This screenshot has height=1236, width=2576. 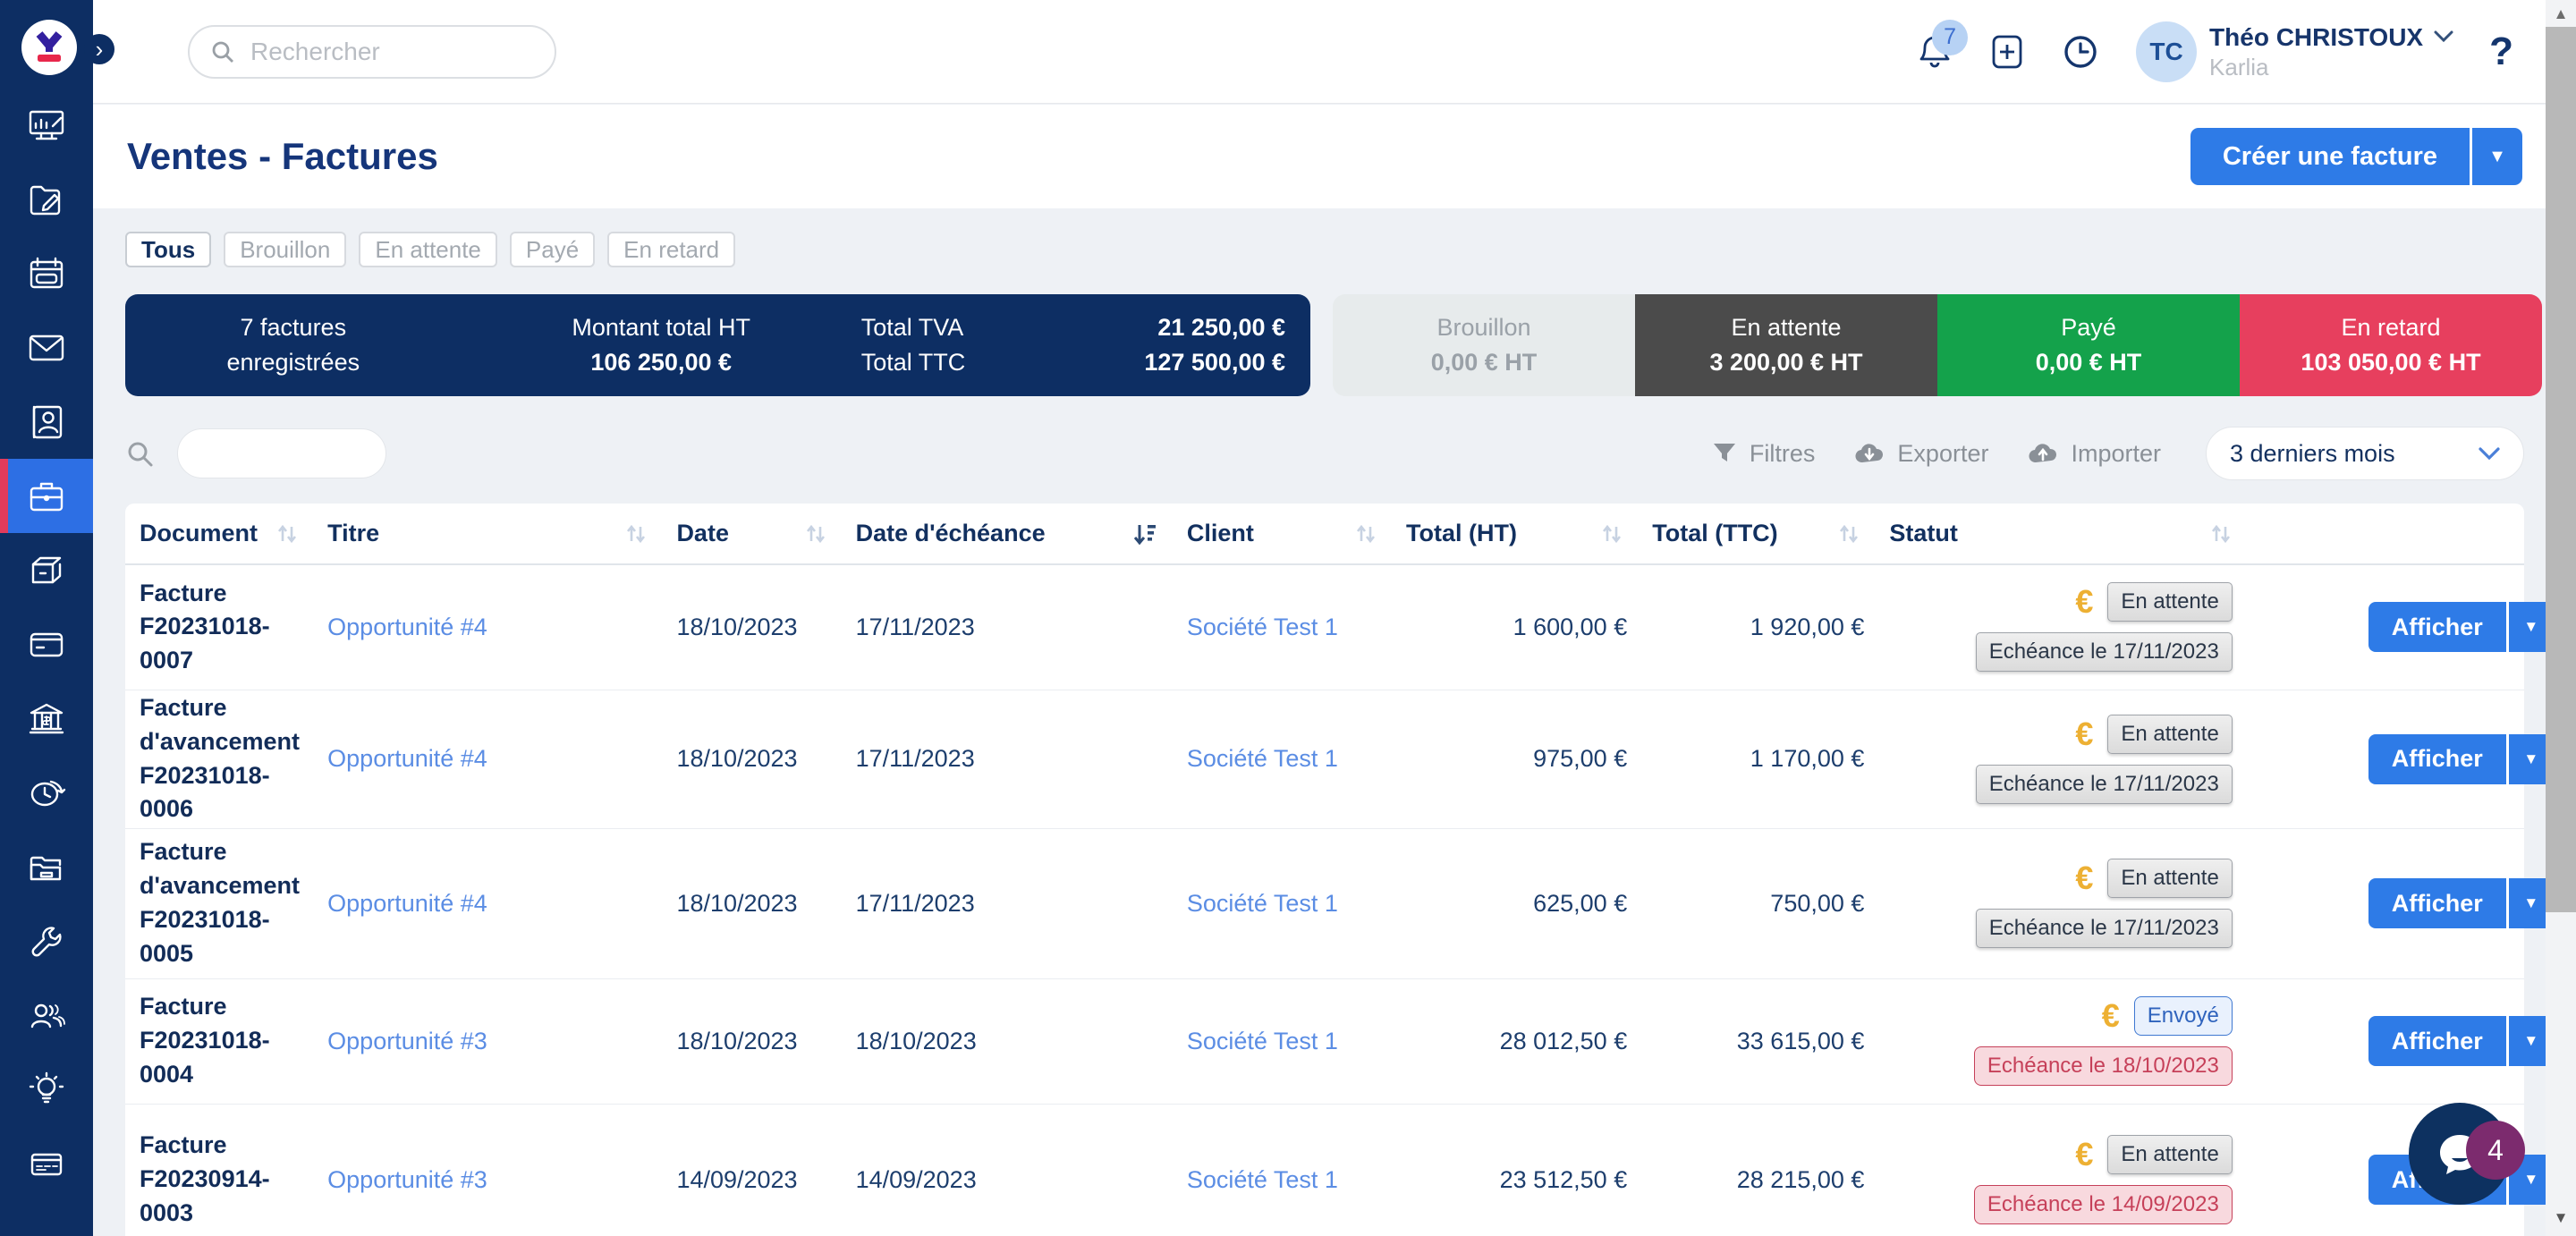 I want to click on col-total-ht: Total (HT), so click(x=1515, y=535).